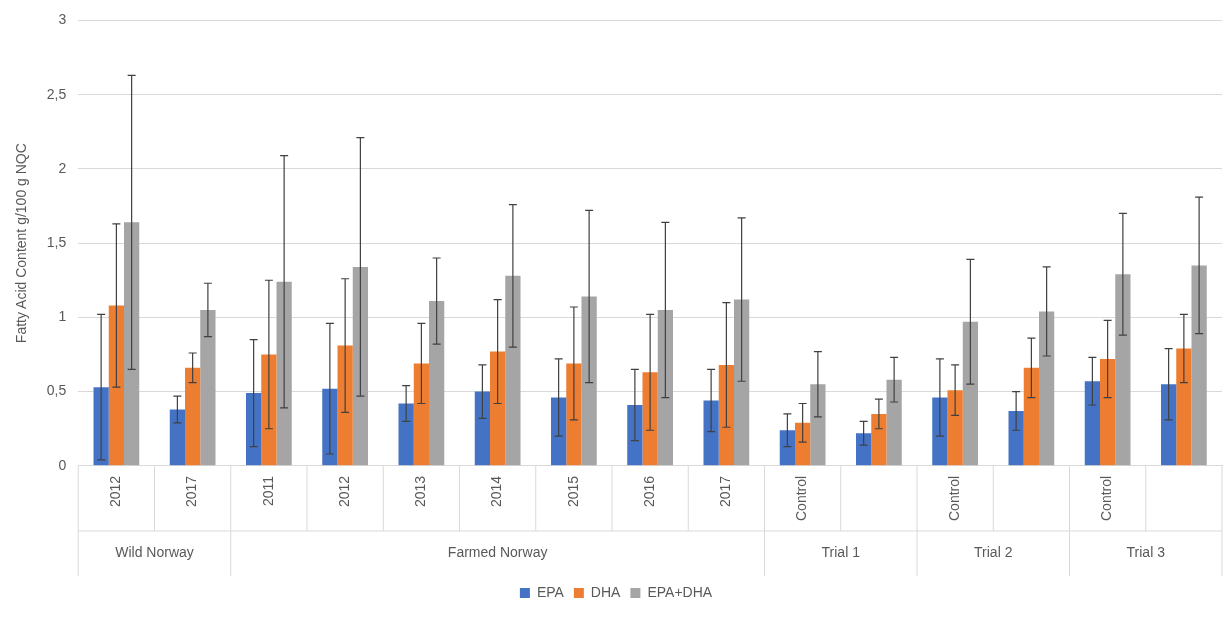  What do you see at coordinates (62, 464) in the screenshot?
I see `y-tick-label: 0` at bounding box center [62, 464].